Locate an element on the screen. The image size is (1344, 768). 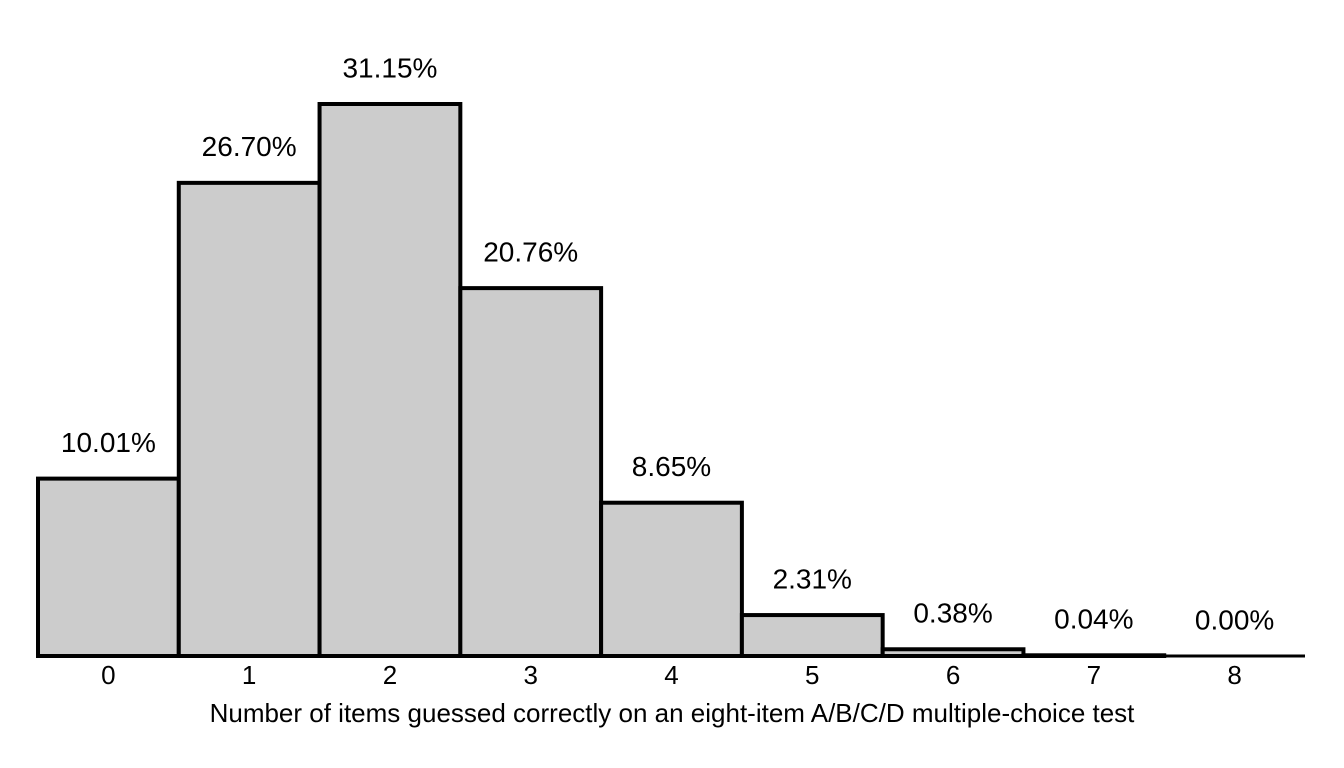
value-label: 8.65% is located at coordinates (671, 466).